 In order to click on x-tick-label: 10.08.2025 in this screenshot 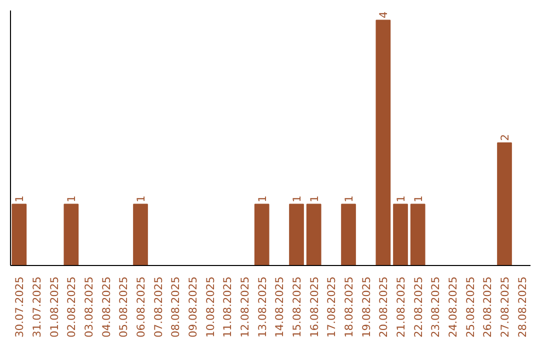, I will do `click(210, 307)`.